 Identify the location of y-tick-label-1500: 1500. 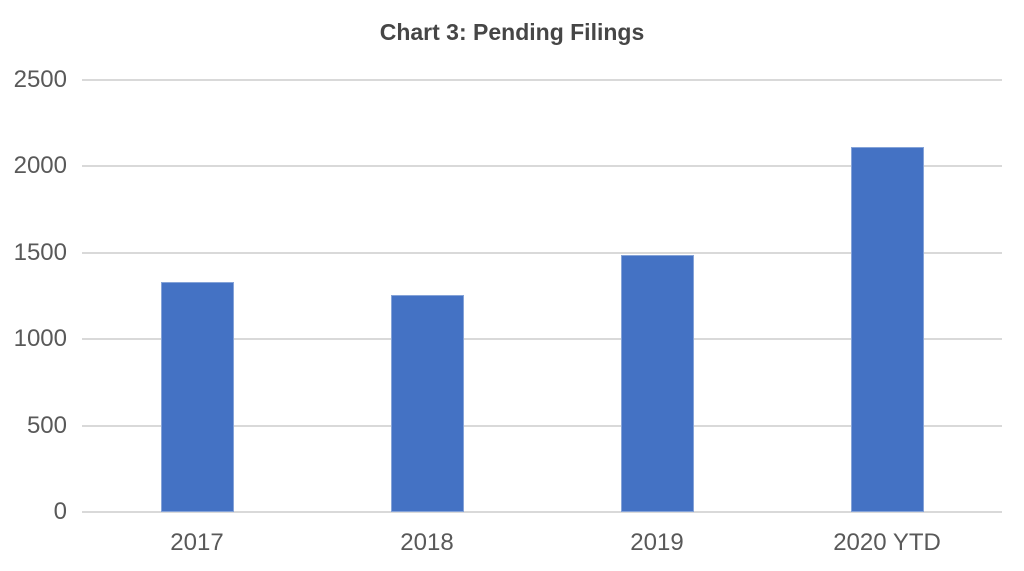
(40, 252).